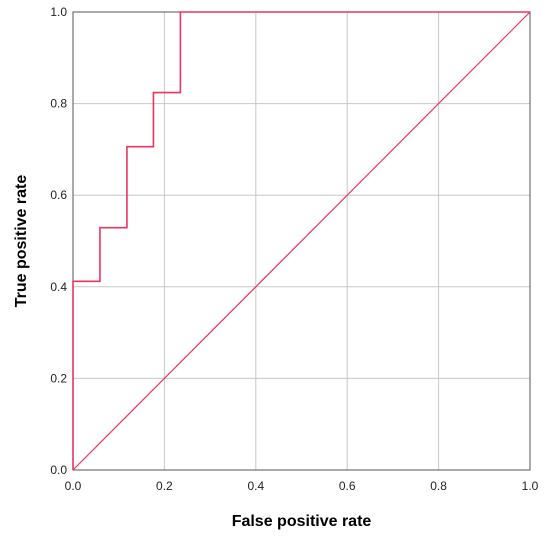  What do you see at coordinates (347, 486) in the screenshot?
I see `x-tick-label: 0.6` at bounding box center [347, 486].